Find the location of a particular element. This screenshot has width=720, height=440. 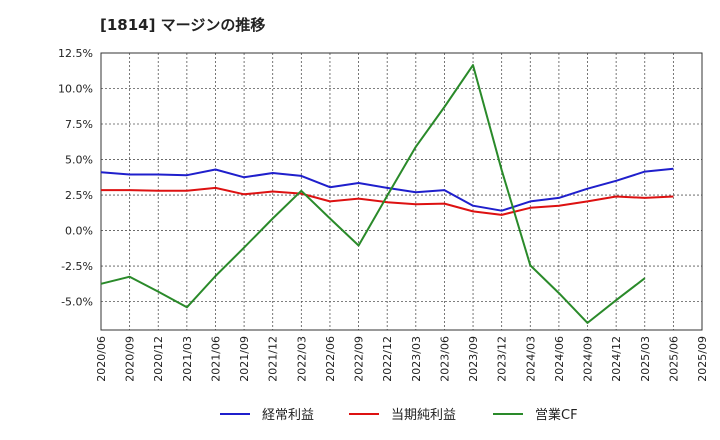

x-tick-label: 2020/12 is located at coordinates (158, 359).